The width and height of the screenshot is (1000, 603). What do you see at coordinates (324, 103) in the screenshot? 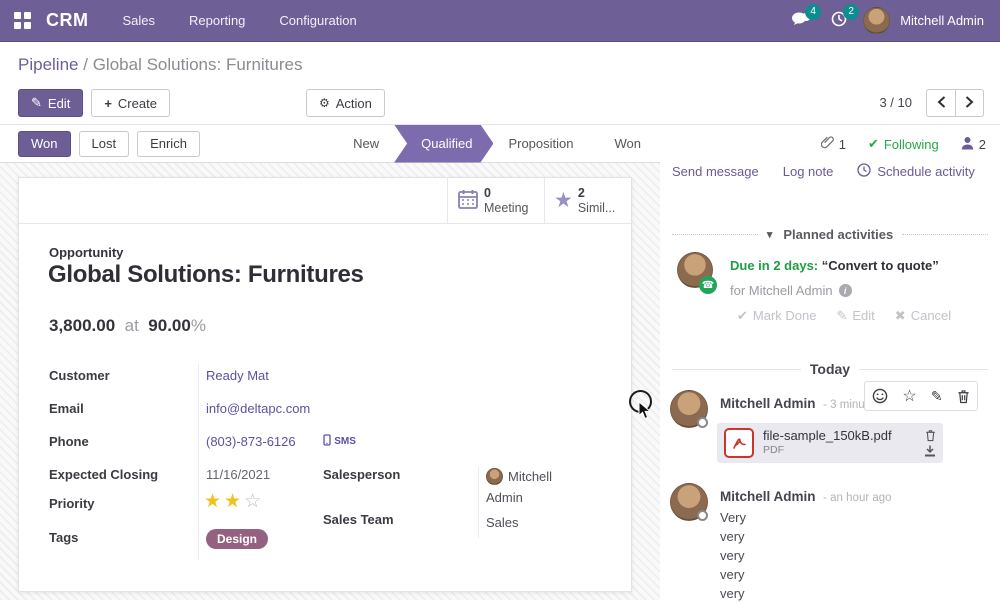
I see `gear-icon: ⚙` at bounding box center [324, 103].